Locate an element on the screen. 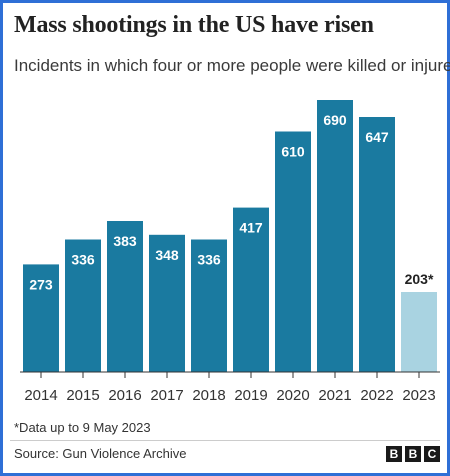 The height and width of the screenshot is (476, 450). value-label-2021: 690 is located at coordinates (335, 120).